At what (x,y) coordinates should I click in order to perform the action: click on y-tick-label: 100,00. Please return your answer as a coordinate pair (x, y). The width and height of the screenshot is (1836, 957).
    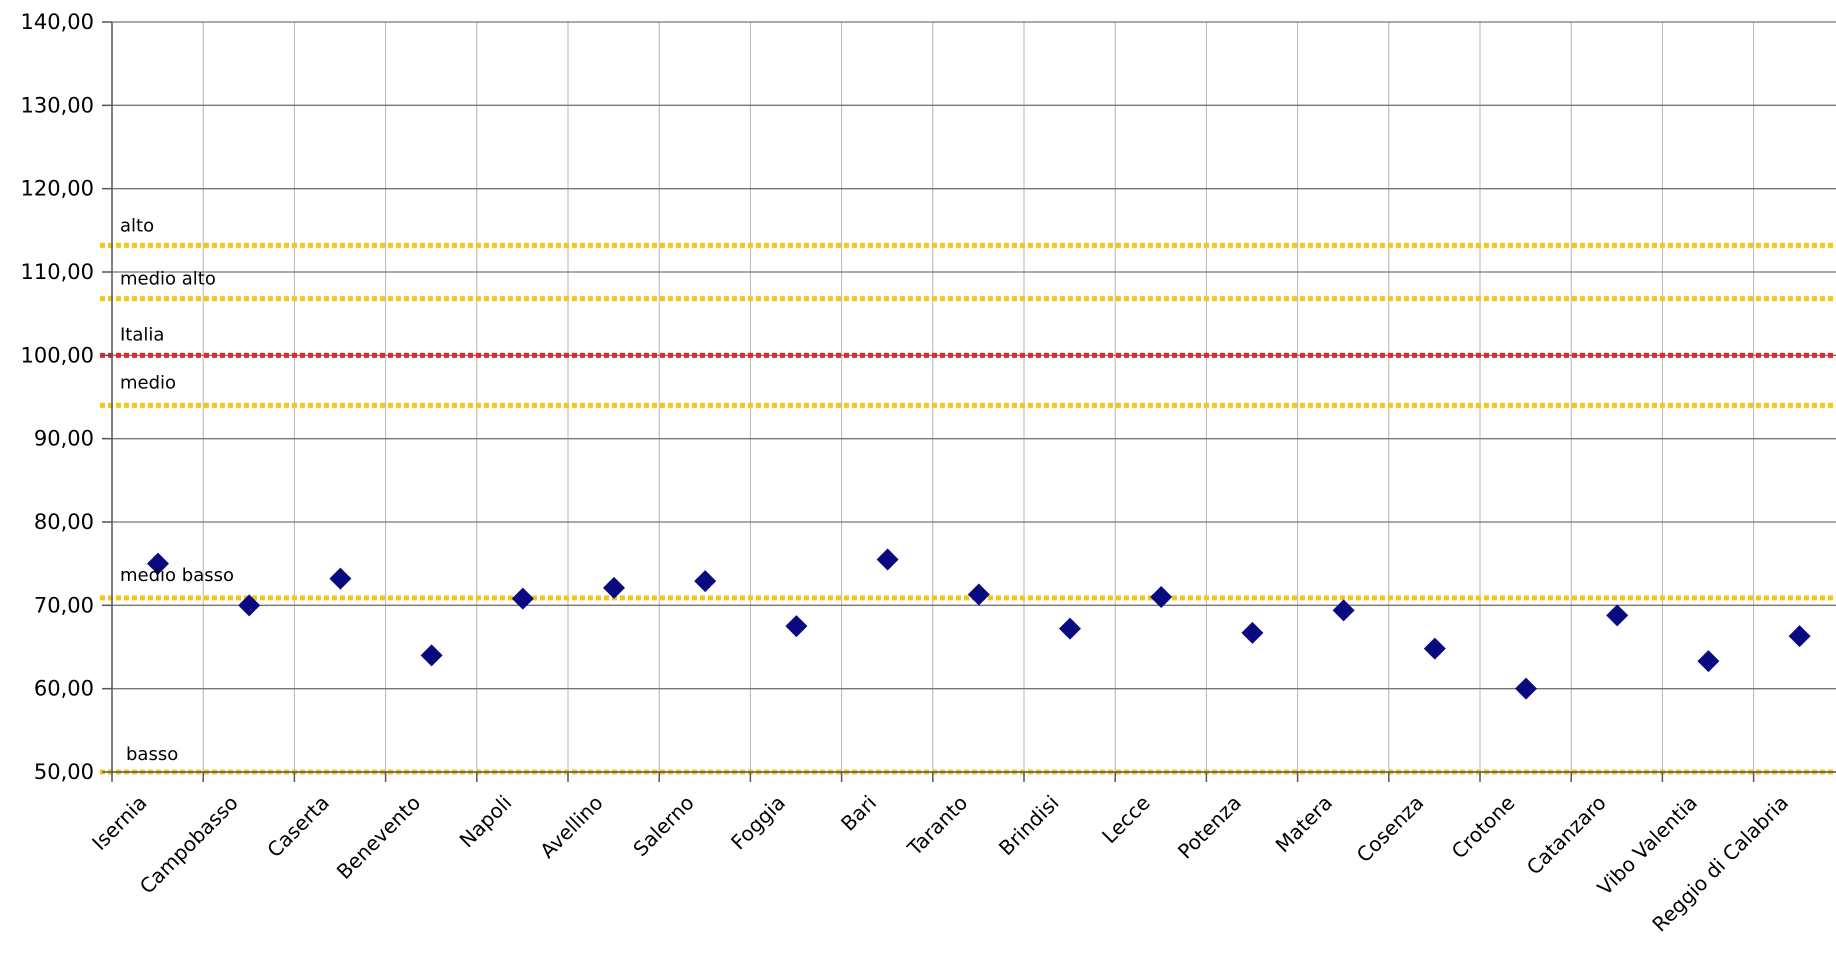
    Looking at the image, I should click on (57, 355).